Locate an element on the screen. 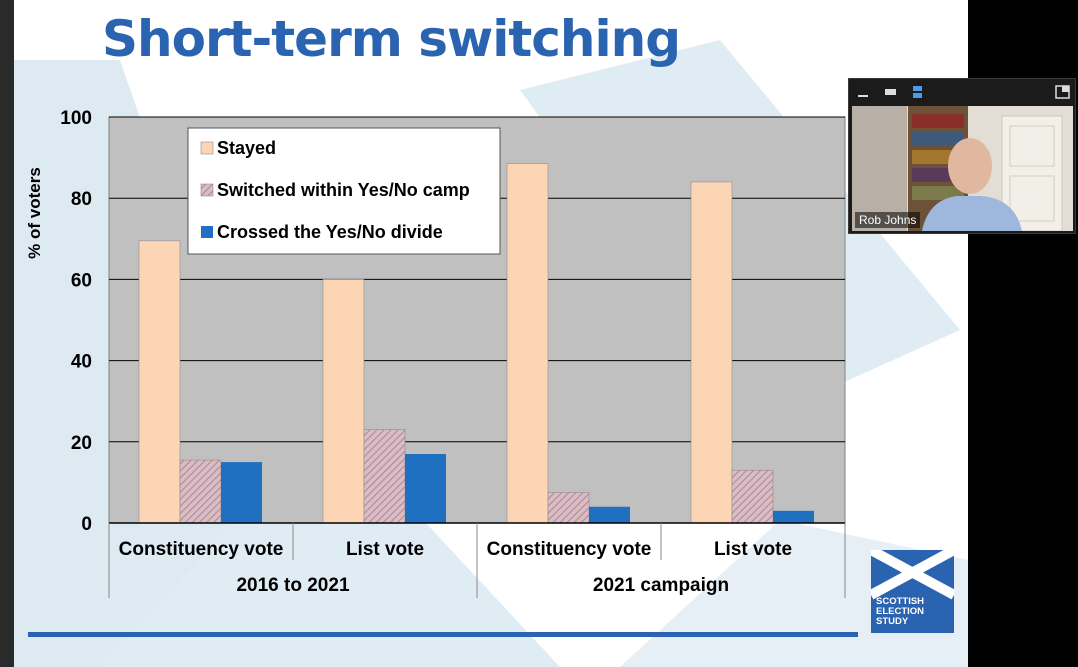 The width and height of the screenshot is (1078, 667). x-category-label-4: List vote is located at coordinates (753, 549).